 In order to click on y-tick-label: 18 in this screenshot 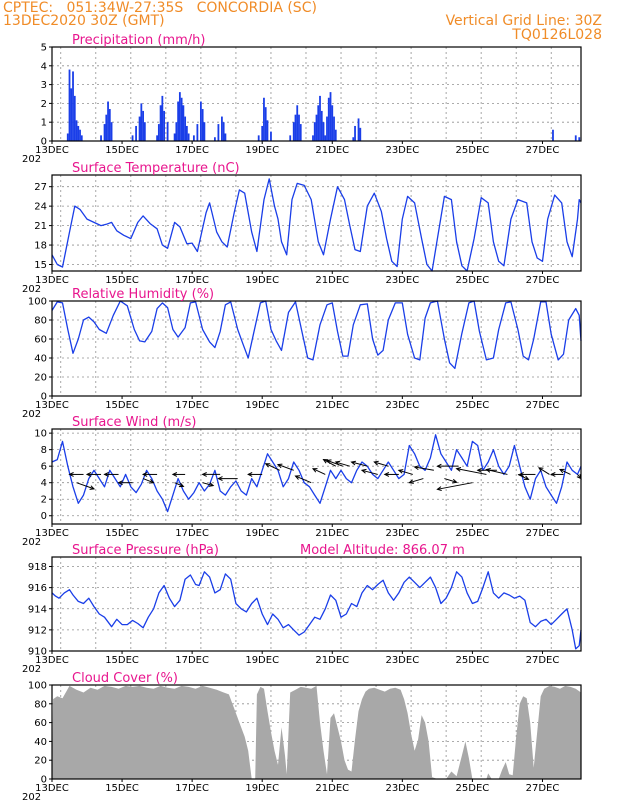, I will do `click(40, 246)`.